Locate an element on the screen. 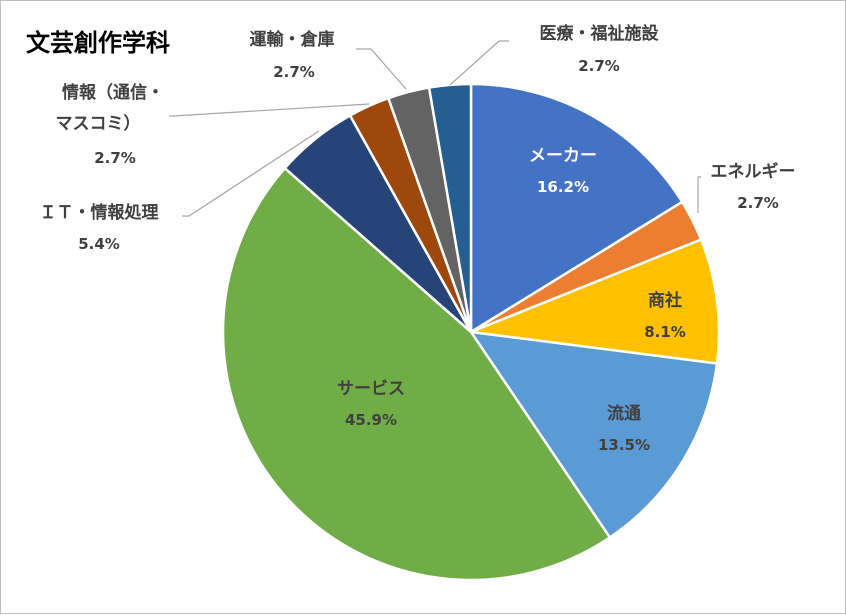 This screenshot has width=846, height=615. slice-label-value: 16.2% is located at coordinates (563, 187).